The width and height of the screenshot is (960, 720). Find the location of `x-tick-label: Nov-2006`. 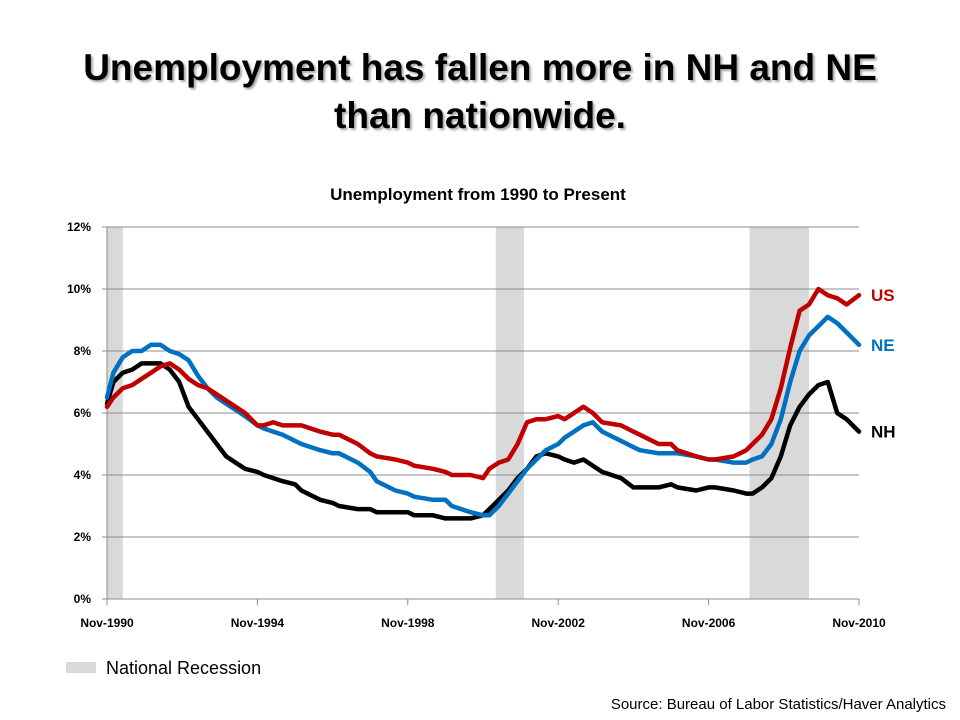

x-tick-label: Nov-2006 is located at coordinates (709, 623).